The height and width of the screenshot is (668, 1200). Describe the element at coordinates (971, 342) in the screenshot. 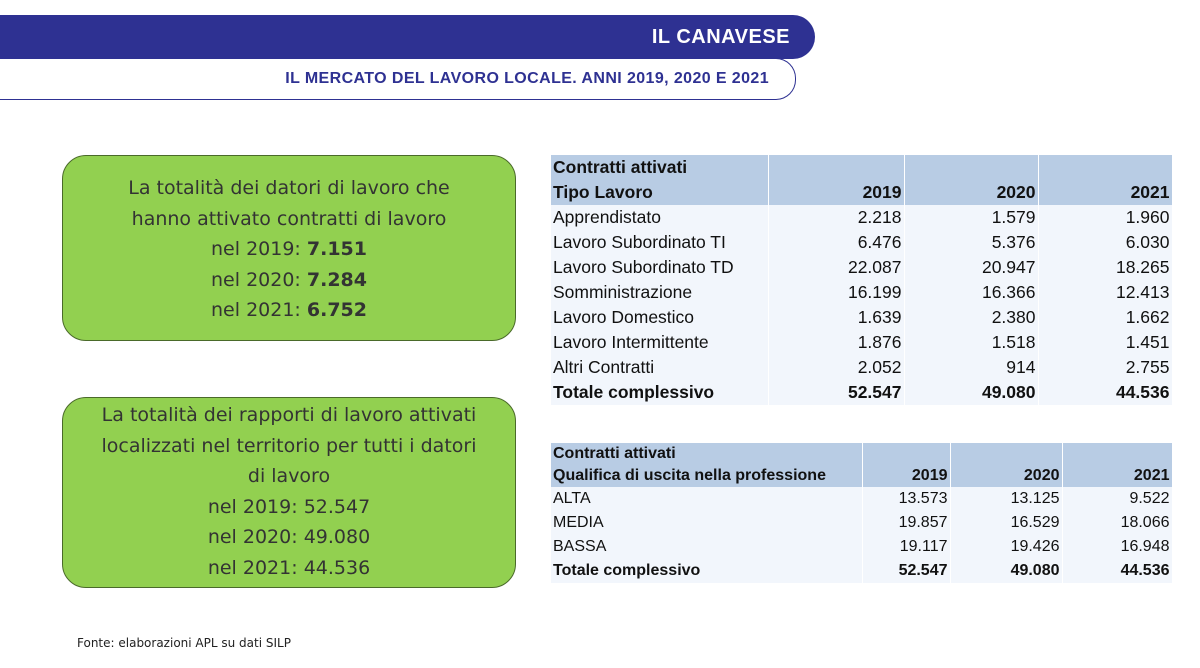

I see `cell: 1.518` at that location.